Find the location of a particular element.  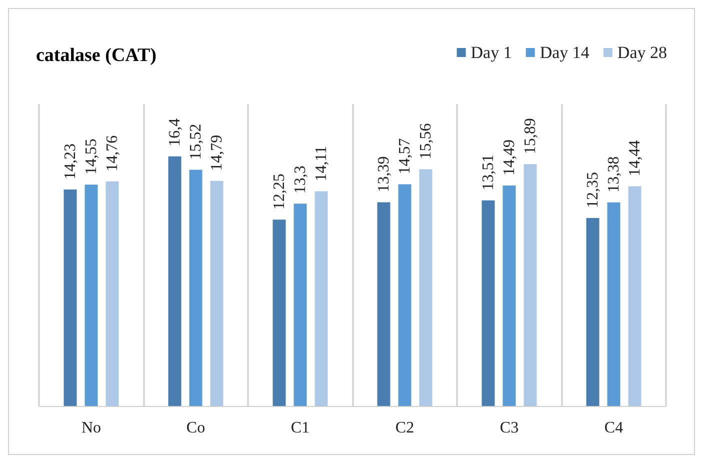

legend-label: Day 28 is located at coordinates (642, 52).